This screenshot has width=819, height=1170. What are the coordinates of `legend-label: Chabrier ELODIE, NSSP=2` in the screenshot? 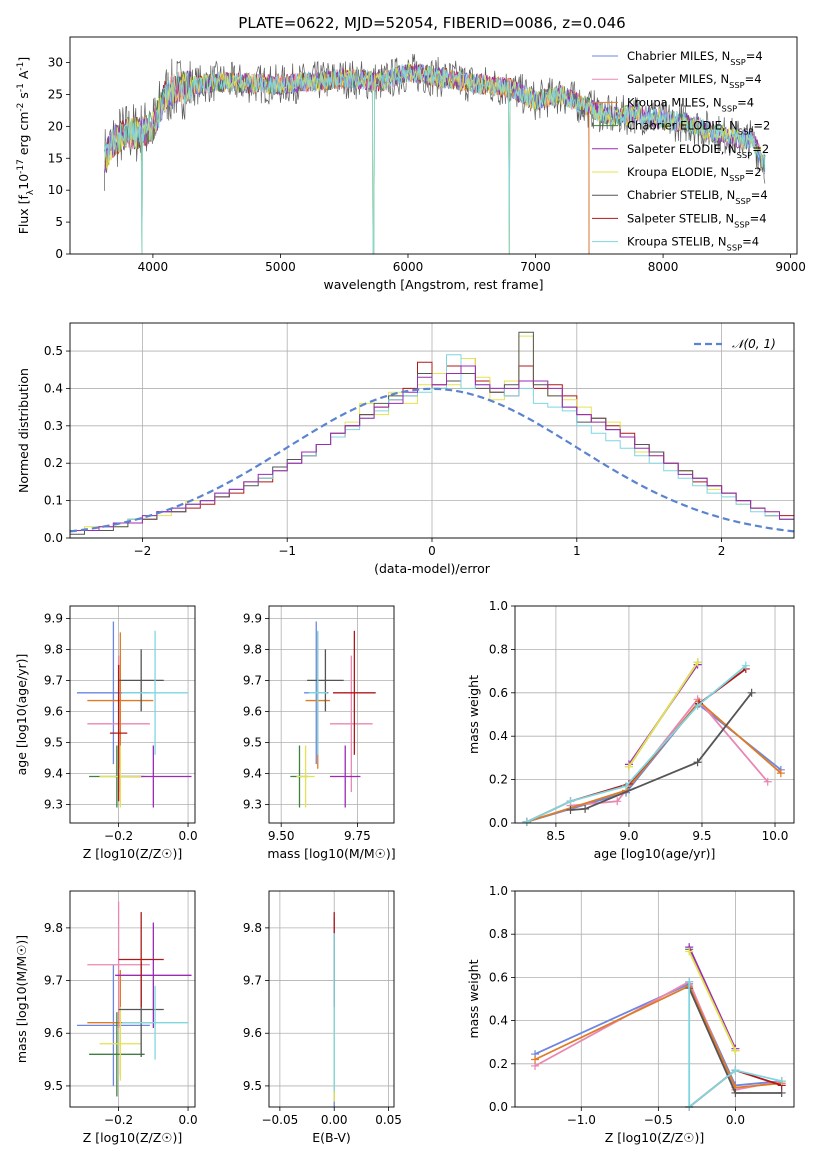 It's located at (698, 128).